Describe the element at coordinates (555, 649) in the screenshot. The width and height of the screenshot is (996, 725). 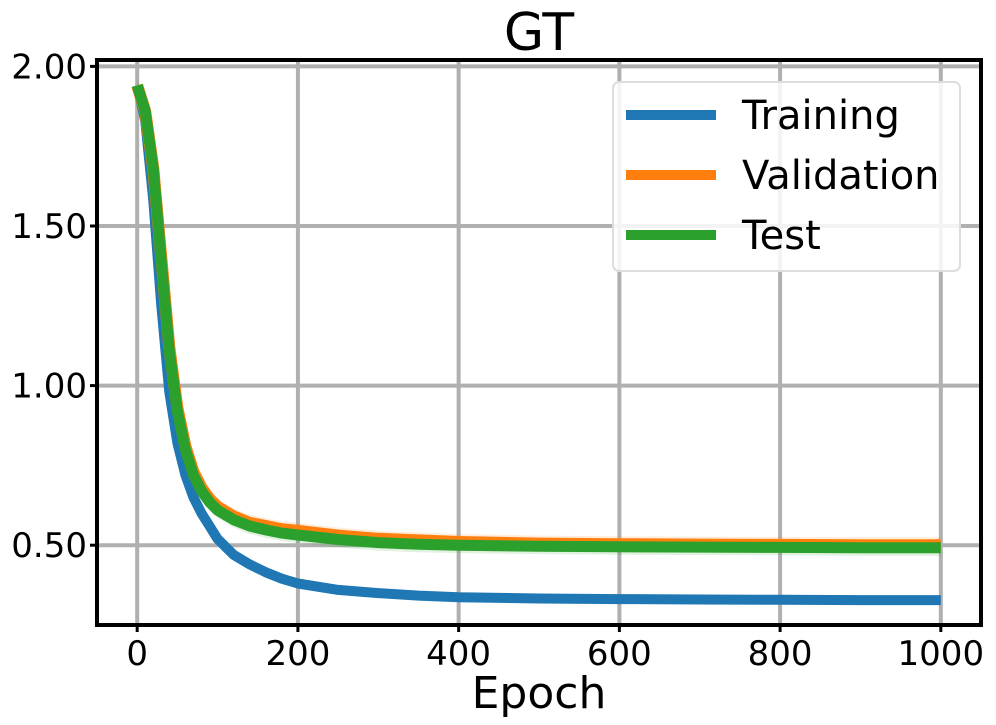
I see `x-axis-ticks: 0 200 400 600 800 1000` at that location.